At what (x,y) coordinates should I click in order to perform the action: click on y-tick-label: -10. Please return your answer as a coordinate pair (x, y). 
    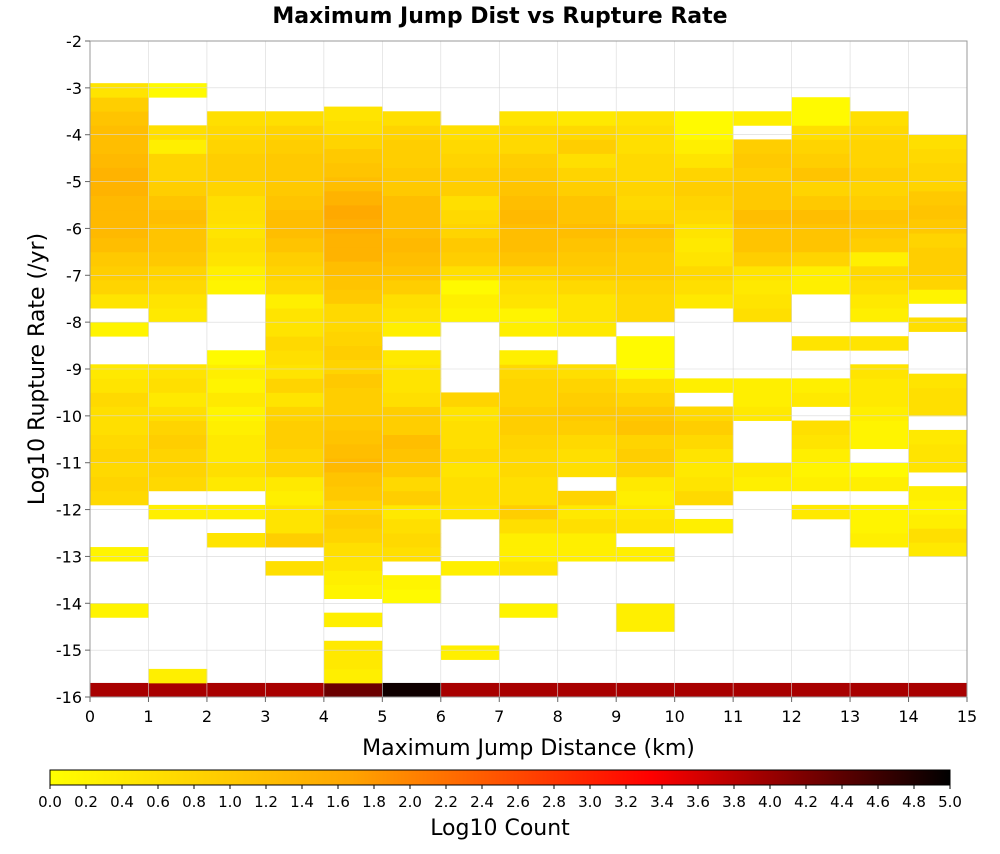
    Looking at the image, I should click on (69, 416).